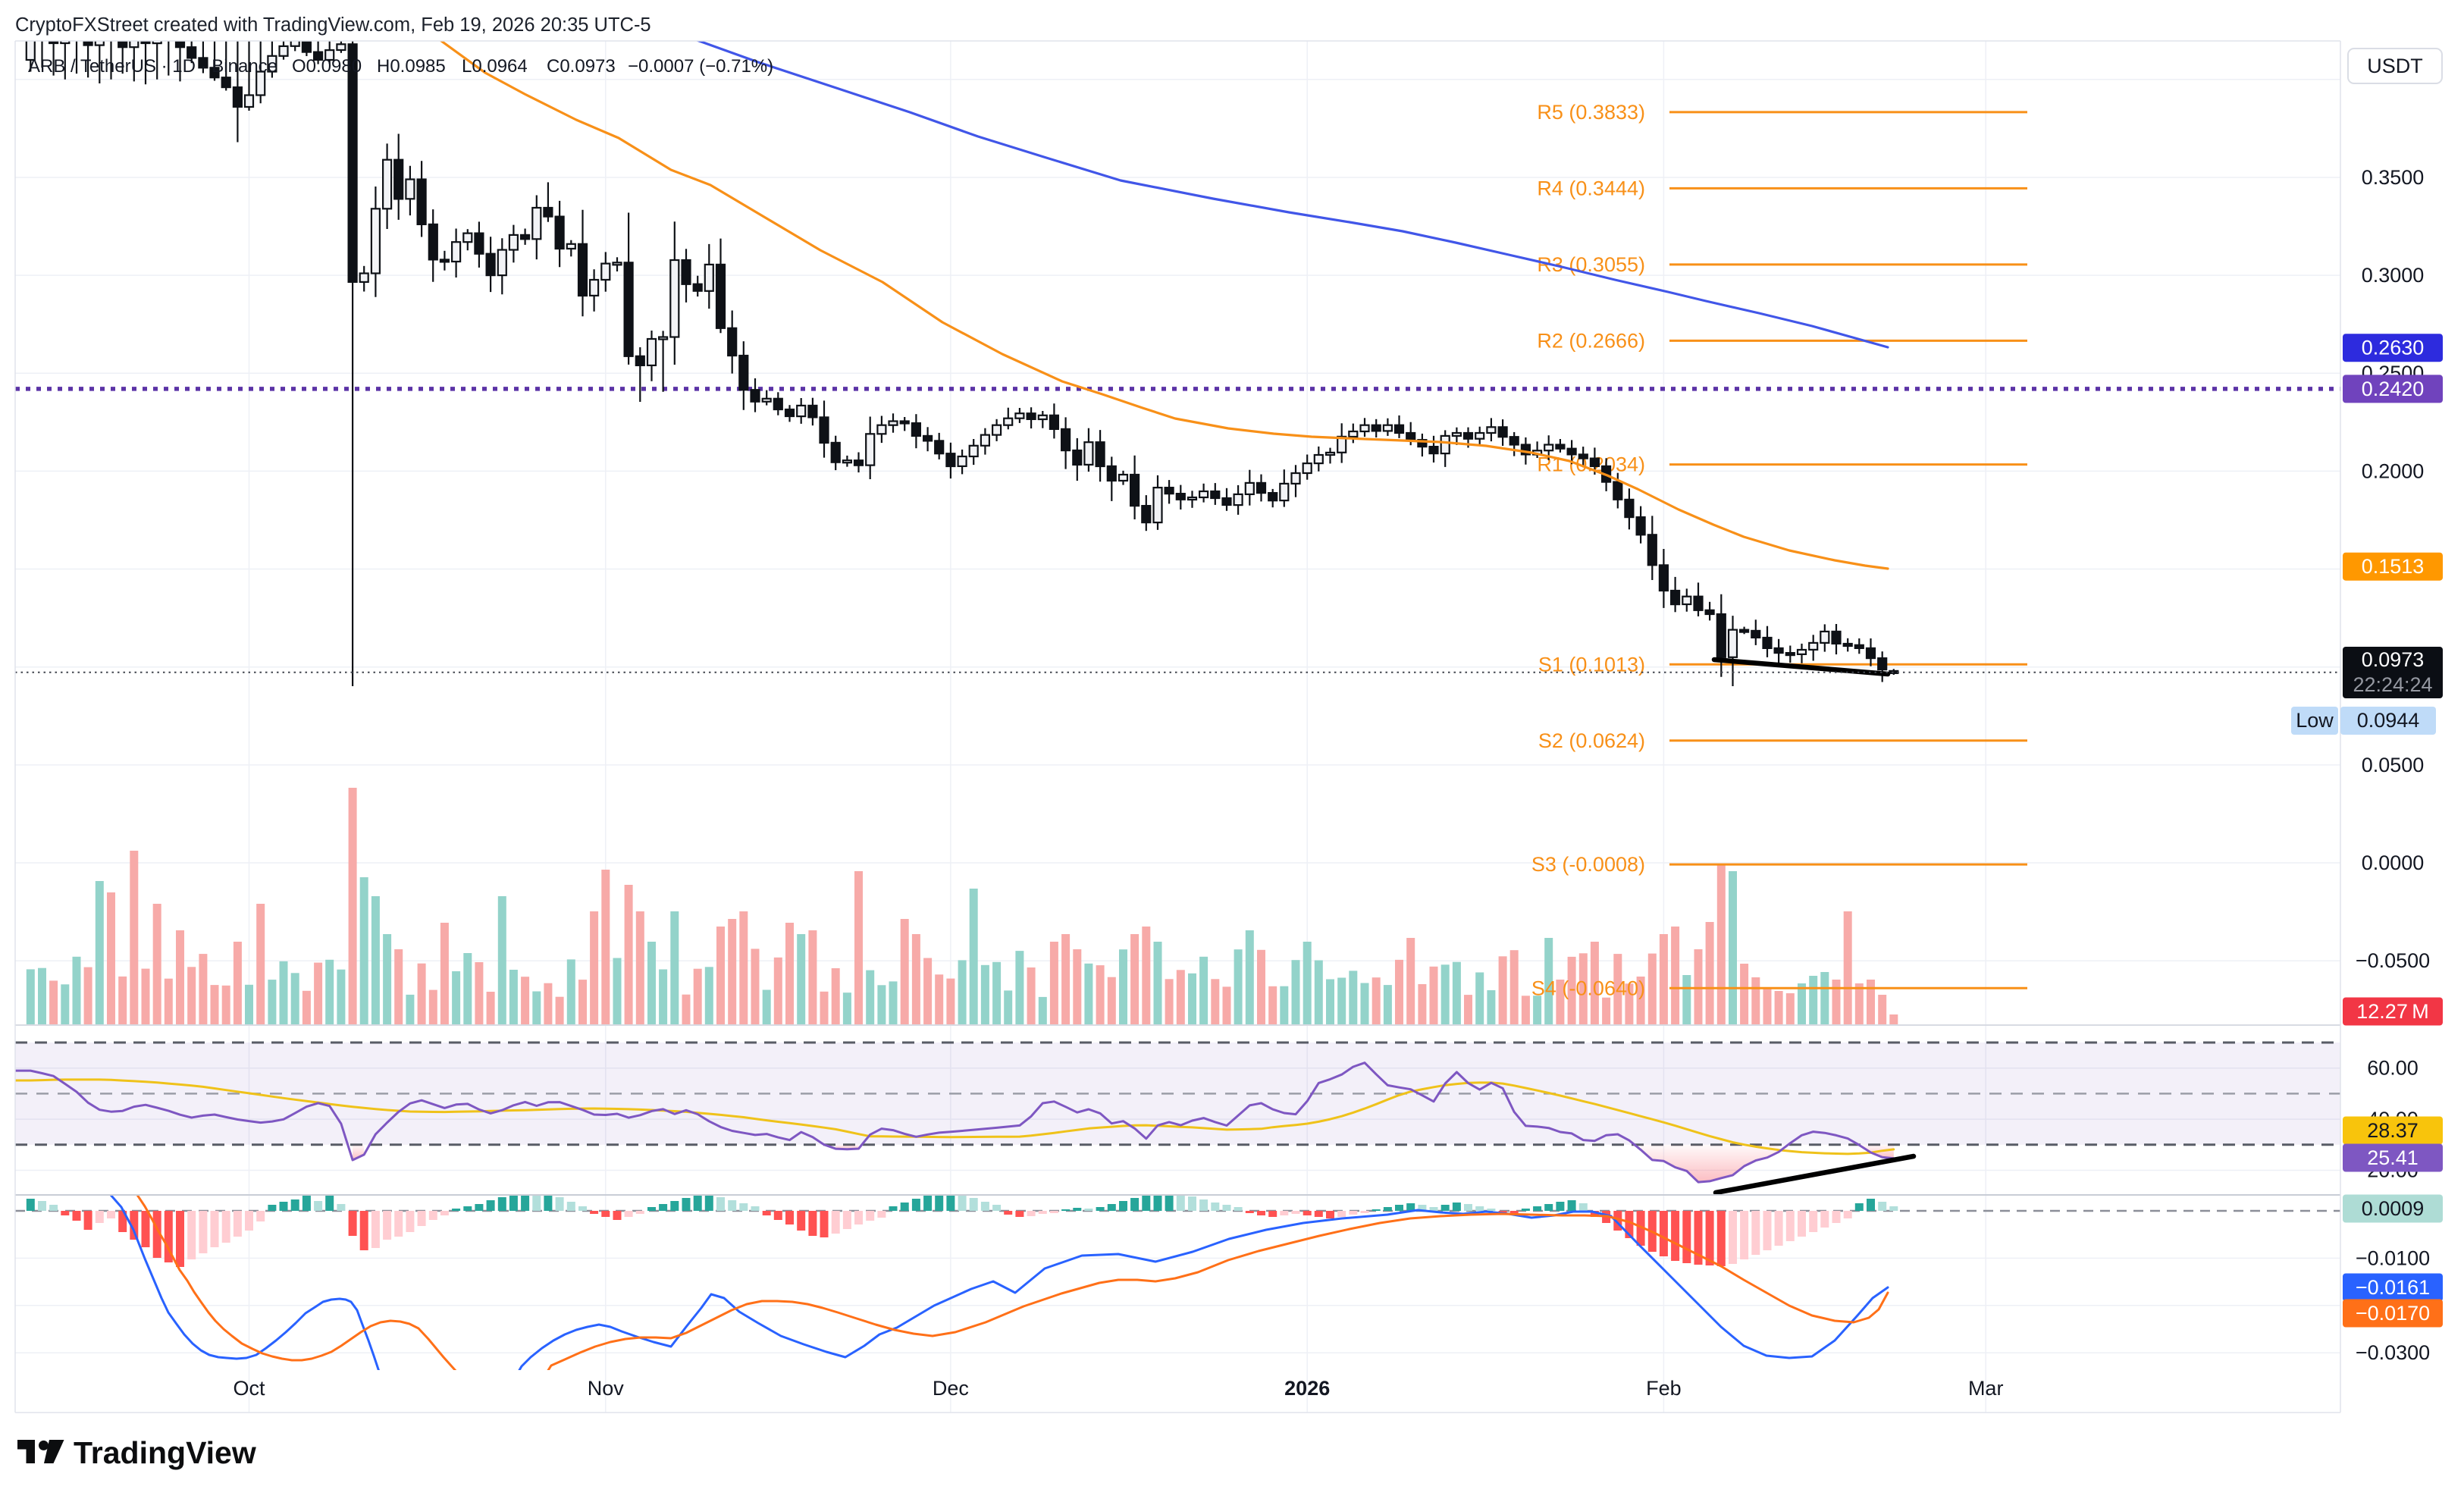 This screenshot has width=2464, height=1502. I want to click on svg-text: 22:24:24, so click(2392, 685).